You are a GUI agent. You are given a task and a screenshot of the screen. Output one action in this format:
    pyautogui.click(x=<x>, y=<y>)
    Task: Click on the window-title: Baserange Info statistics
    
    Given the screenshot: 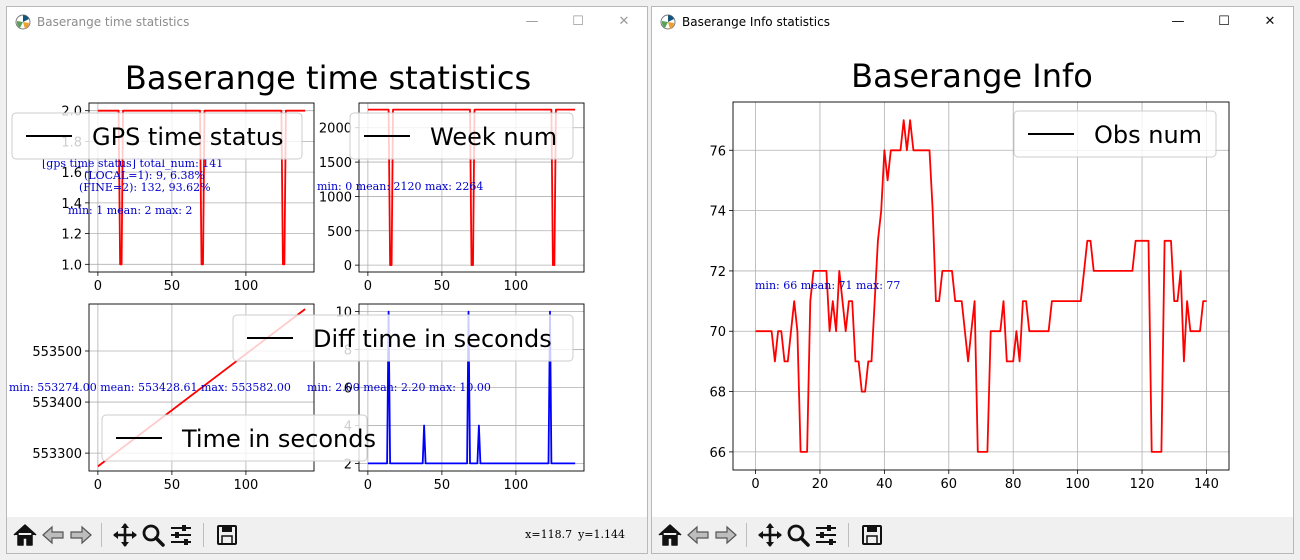 What is the action you would take?
    pyautogui.click(x=756, y=22)
    